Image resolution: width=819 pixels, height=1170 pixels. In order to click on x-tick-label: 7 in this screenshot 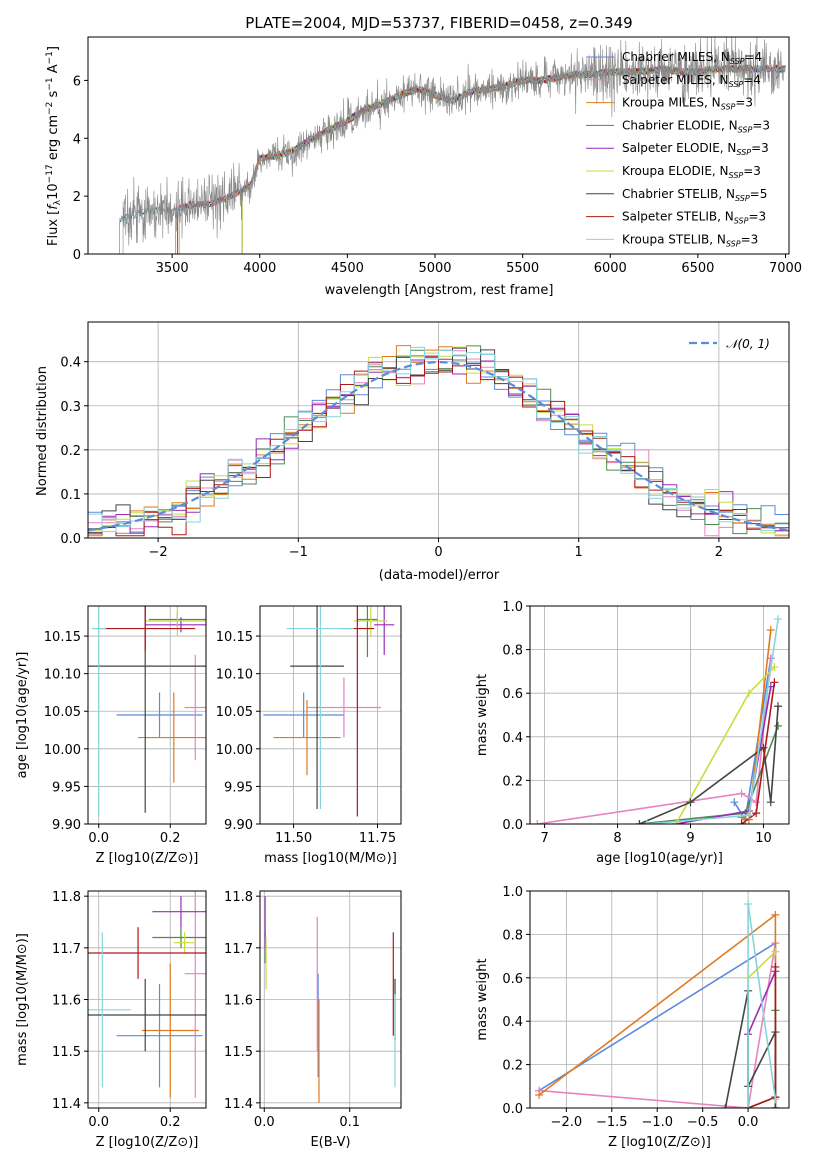, I will do `click(544, 838)`.